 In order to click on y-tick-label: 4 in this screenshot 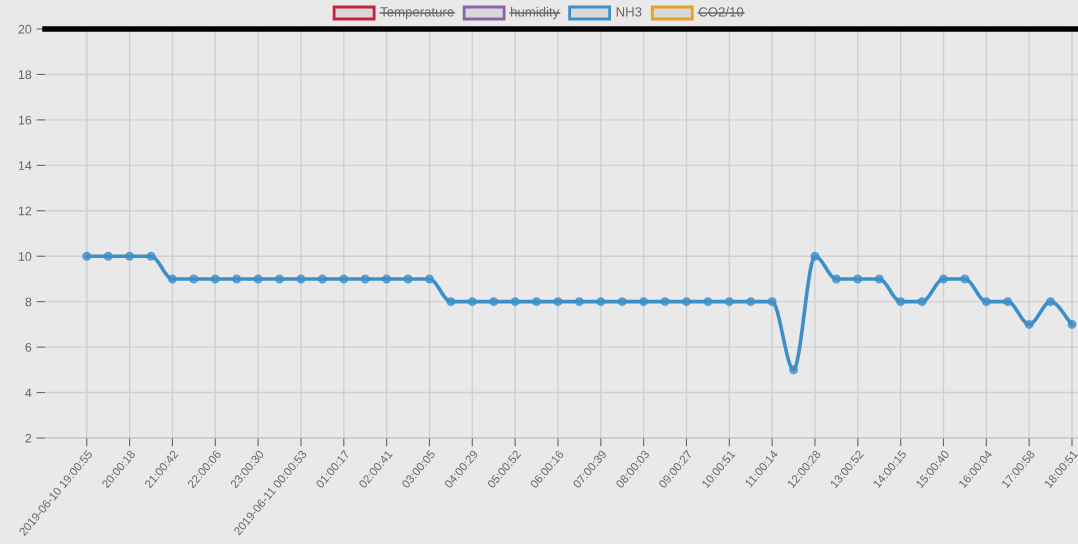, I will do `click(28, 393)`.